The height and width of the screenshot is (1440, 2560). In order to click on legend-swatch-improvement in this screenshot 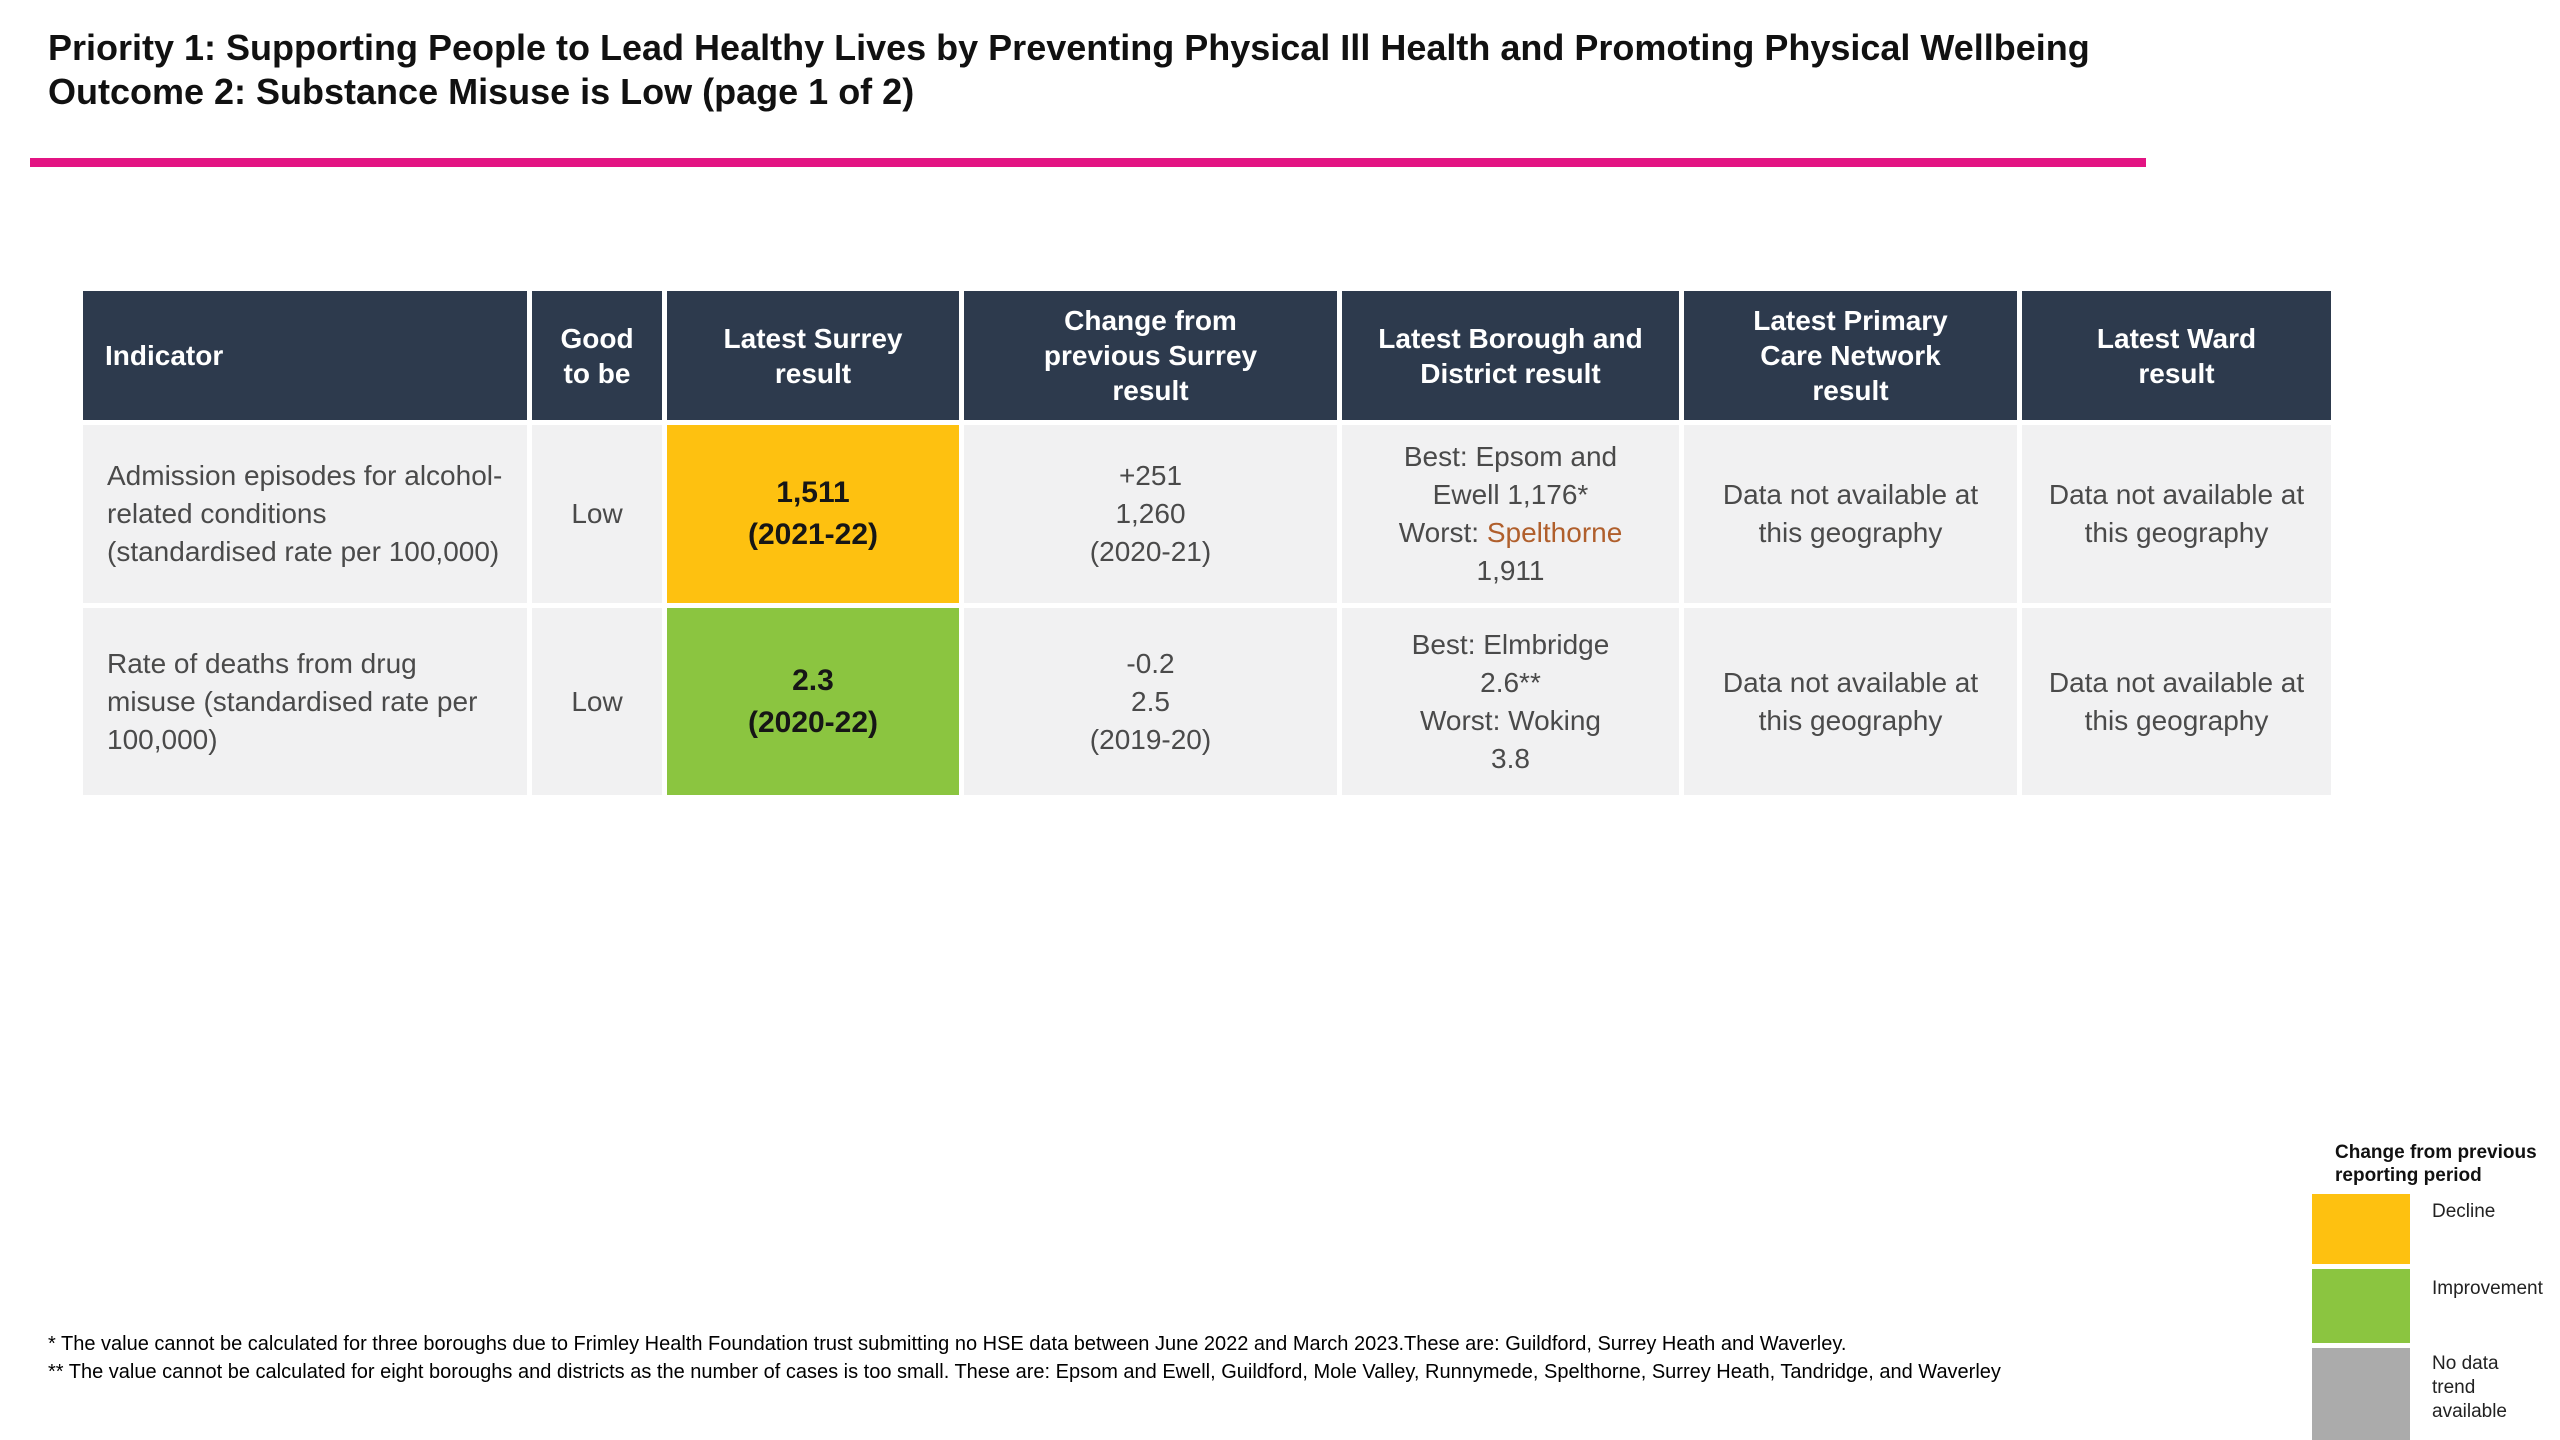, I will do `click(2361, 1306)`.